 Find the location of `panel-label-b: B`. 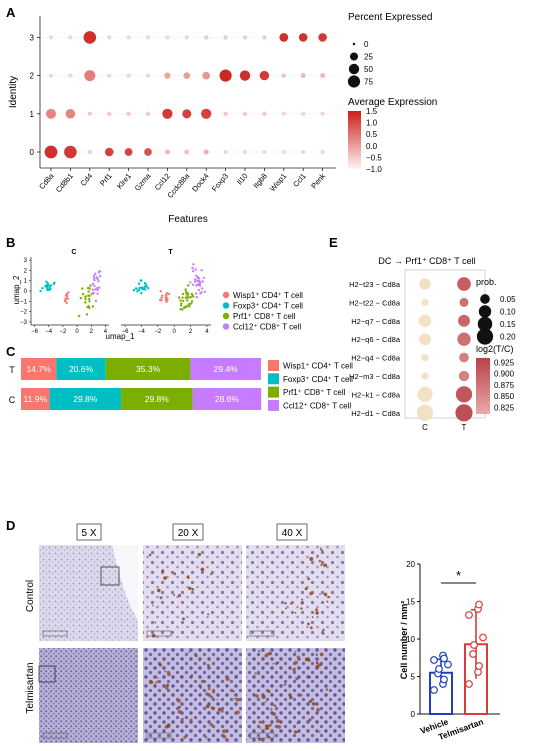

panel-label-b: B is located at coordinates (10, 242).